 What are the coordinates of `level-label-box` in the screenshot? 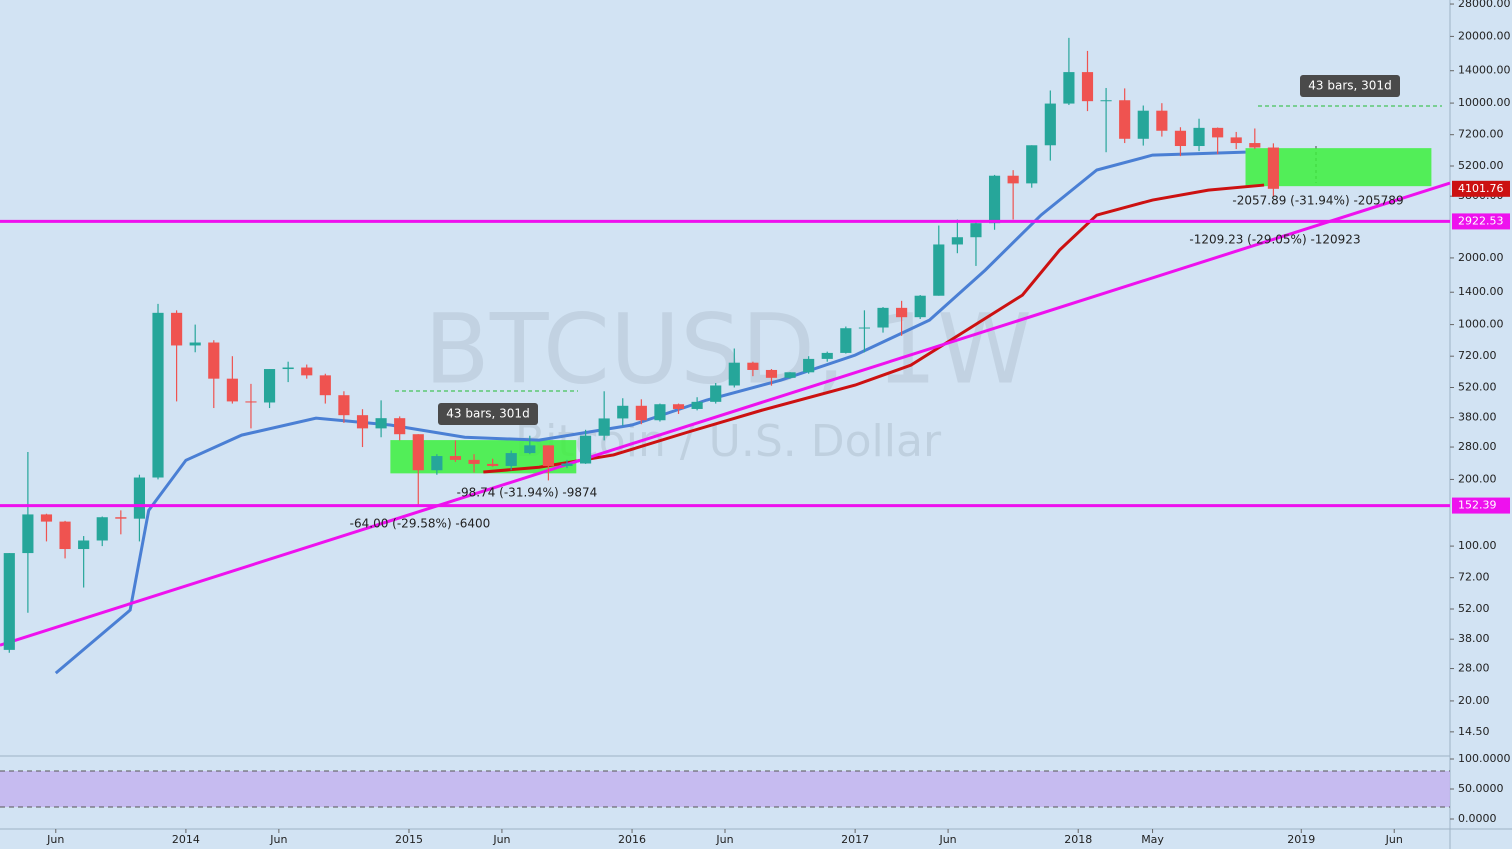 It's located at (1481, 505).